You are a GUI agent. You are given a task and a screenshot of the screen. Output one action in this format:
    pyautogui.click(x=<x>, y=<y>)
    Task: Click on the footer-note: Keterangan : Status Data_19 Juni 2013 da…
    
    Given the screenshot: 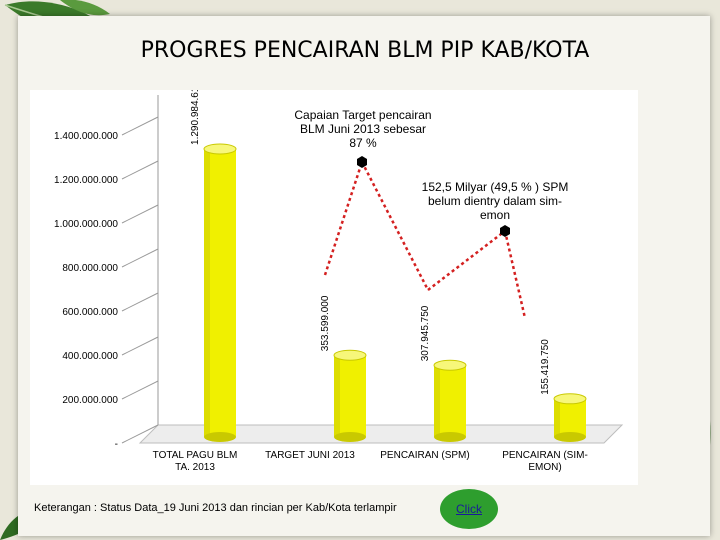 What is the action you would take?
    pyautogui.click(x=215, y=508)
    